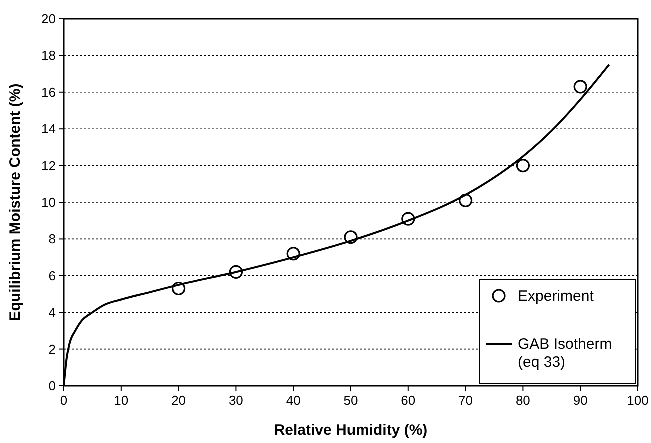 Image resolution: width=651 pixels, height=443 pixels. I want to click on legend-label: GAB Isotherm (eq 33), so click(565, 353).